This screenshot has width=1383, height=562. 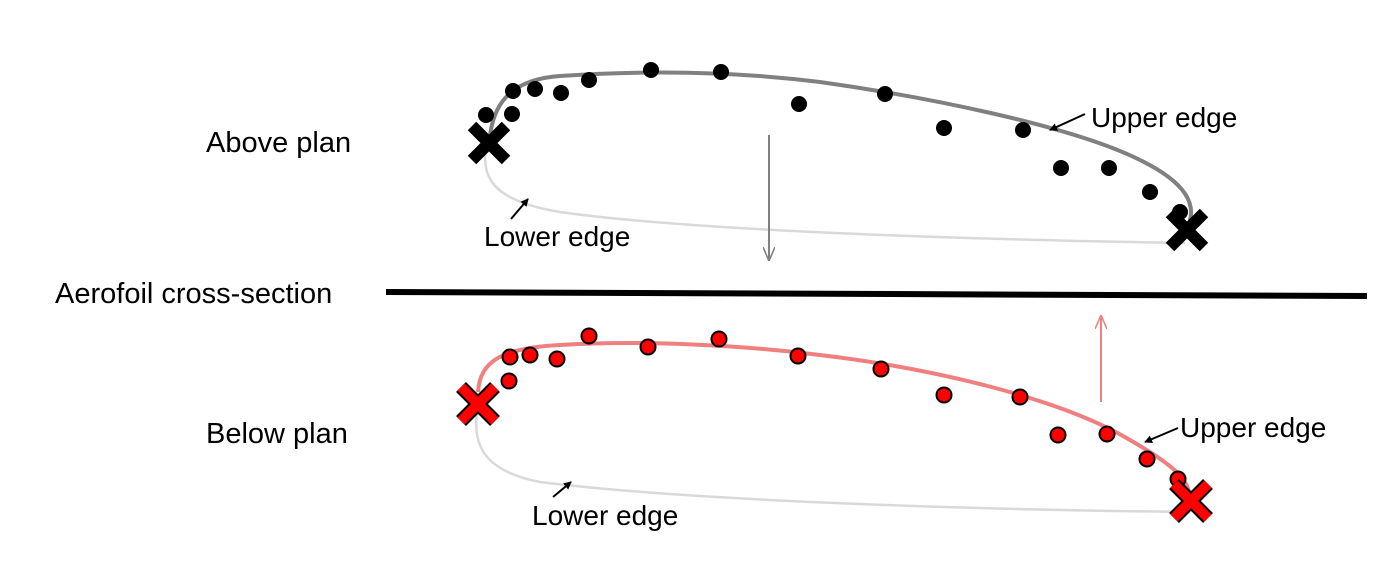 What do you see at coordinates (1187, 230) in the screenshot?
I see `above-trailing-endpoint-x-icon` at bounding box center [1187, 230].